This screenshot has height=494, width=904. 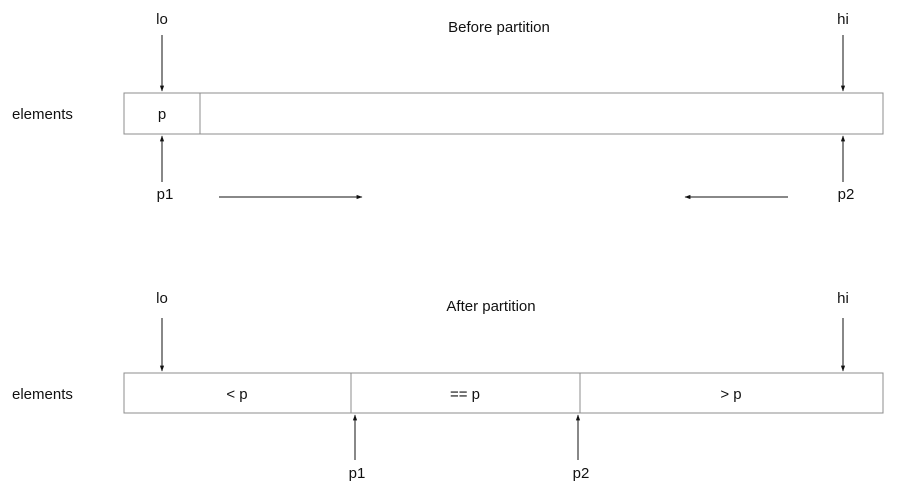 I want to click on after-cell-equal: == p, so click(x=465, y=394).